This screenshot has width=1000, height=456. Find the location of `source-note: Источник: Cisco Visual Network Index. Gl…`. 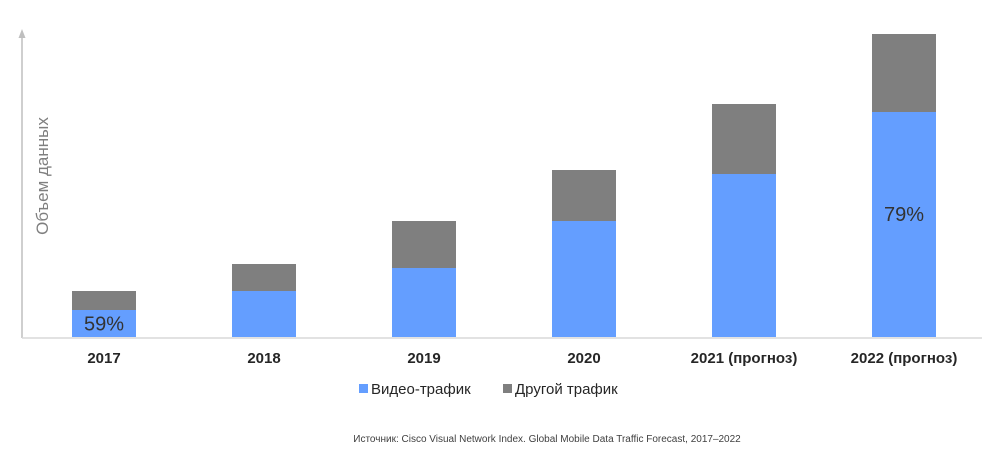

source-note: Источник: Cisco Visual Network Index. Gl… is located at coordinates (547, 439).